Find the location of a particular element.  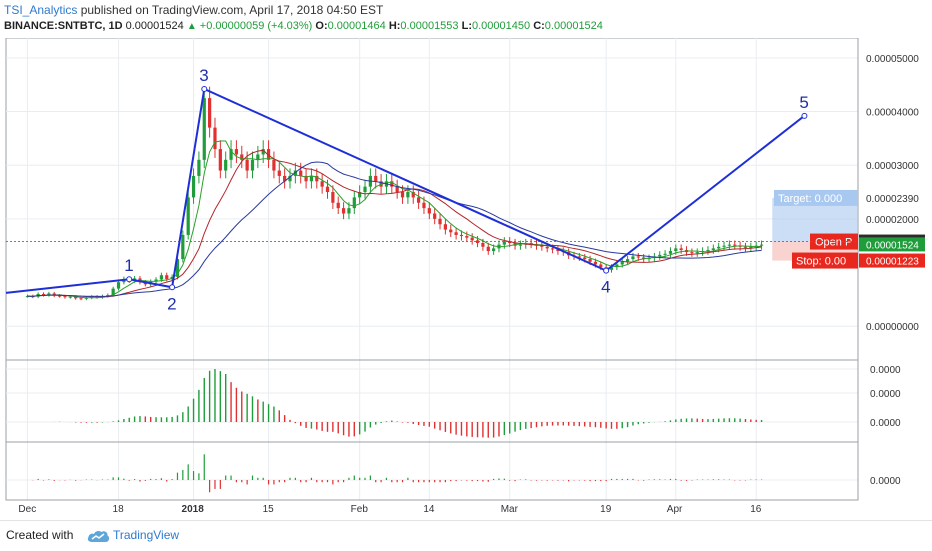

footer: Created with TradingView is located at coordinates (466, 535).